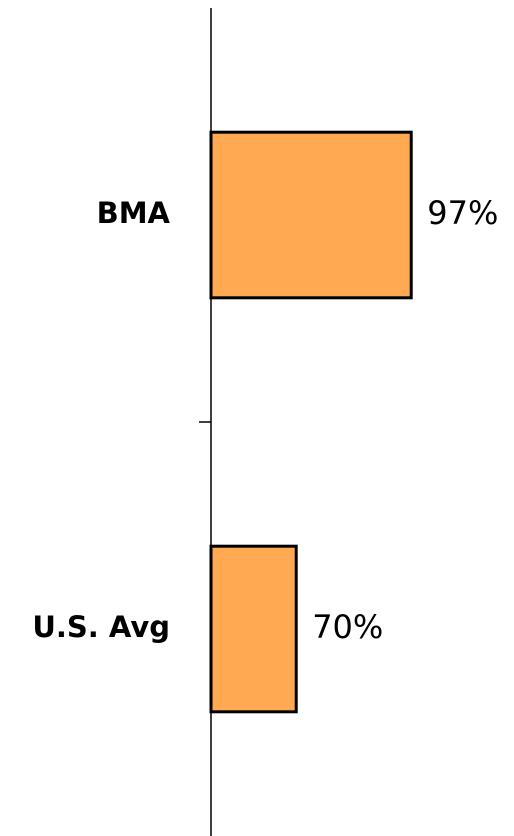 The image size is (514, 836). What do you see at coordinates (347, 627) in the screenshot?
I see `value-label: 70%` at bounding box center [347, 627].